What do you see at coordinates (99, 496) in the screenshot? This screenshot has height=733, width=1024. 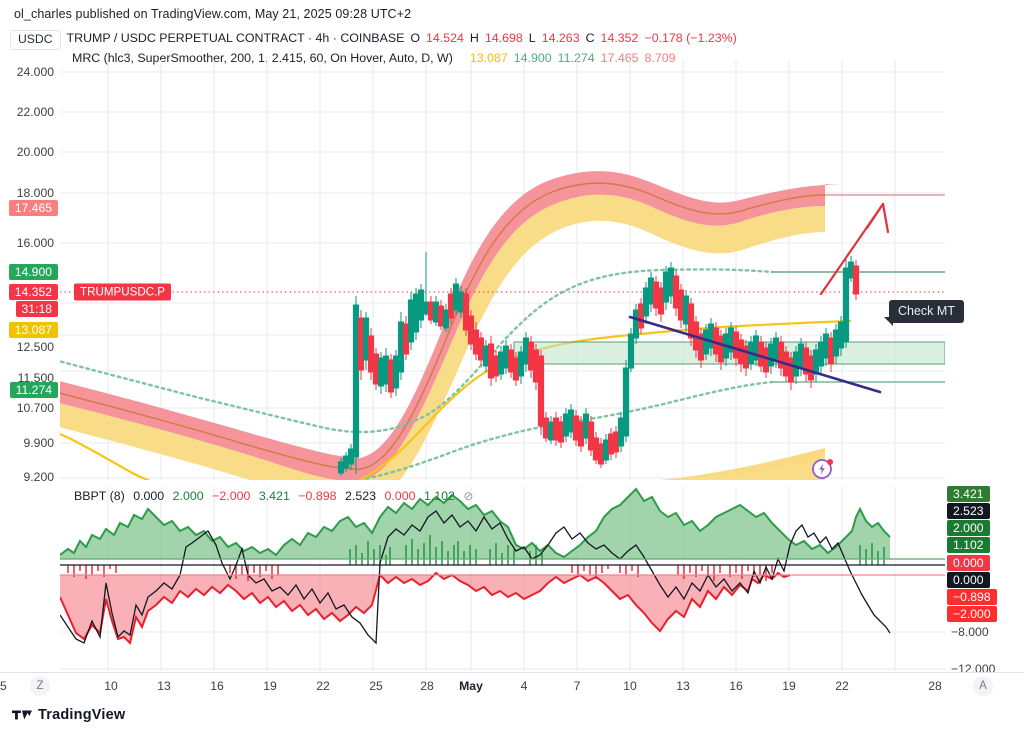 I see `bbpt-name: BBPT (8)` at bounding box center [99, 496].